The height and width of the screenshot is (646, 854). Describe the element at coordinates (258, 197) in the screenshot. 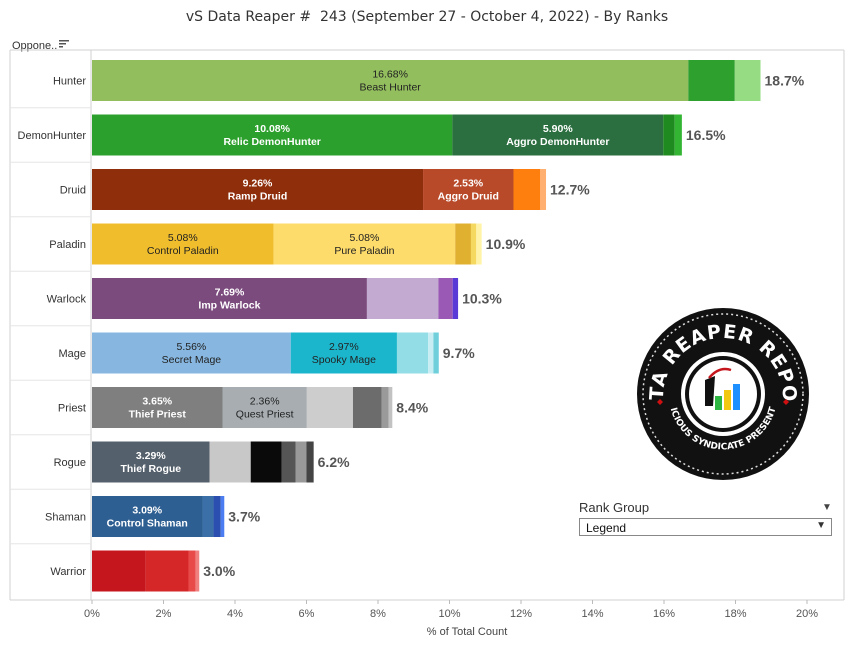

I see `segment-archetype-label: Ramp Druid` at that location.